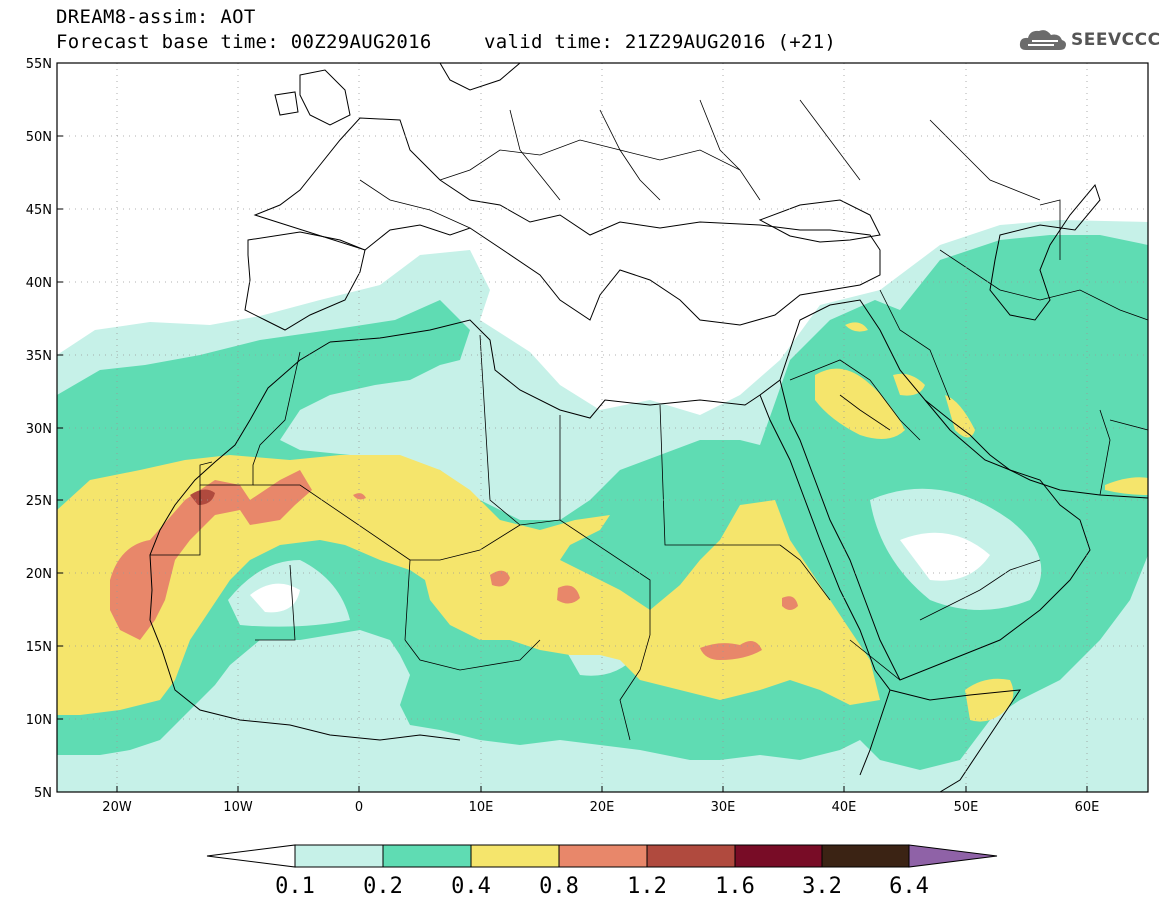  Describe the element at coordinates (39, 137) in the screenshot. I see `lat-label: 50N` at that location.